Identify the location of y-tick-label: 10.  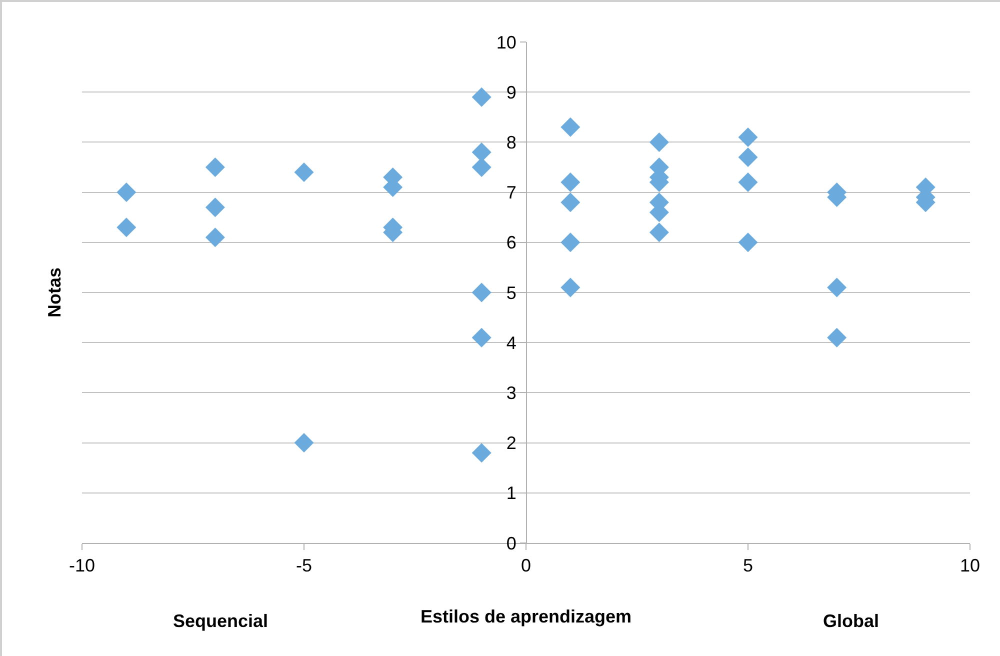
(506, 42).